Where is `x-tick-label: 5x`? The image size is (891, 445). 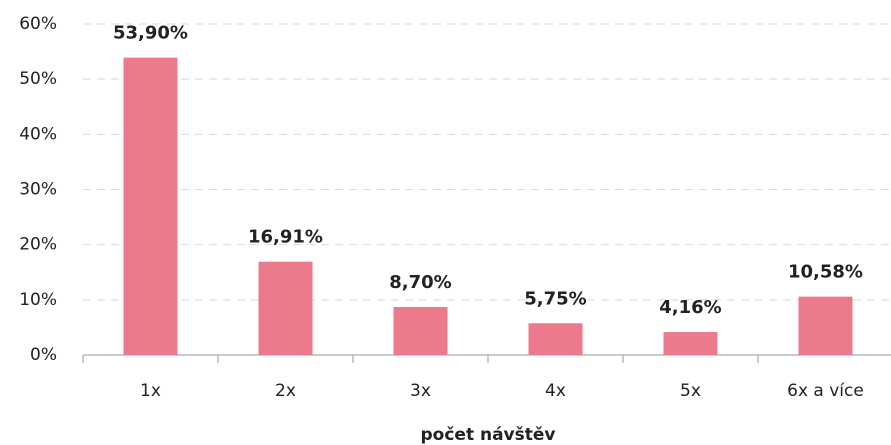 x-tick-label: 5x is located at coordinates (690, 391).